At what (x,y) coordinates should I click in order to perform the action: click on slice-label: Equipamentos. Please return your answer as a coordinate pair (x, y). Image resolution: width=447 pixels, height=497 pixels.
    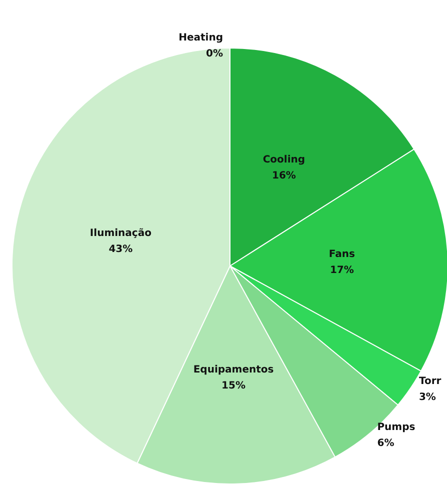
    Looking at the image, I should click on (233, 370).